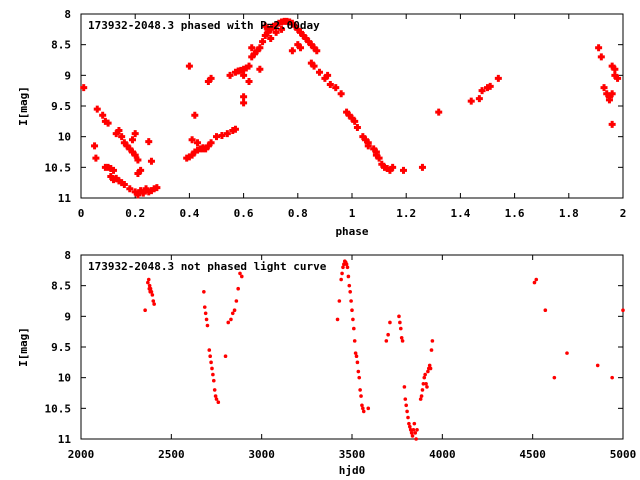 This screenshot has height=480, width=640. What do you see at coordinates (65, 198) in the screenshot?
I see `y-tick-label: 11` at bounding box center [65, 198].